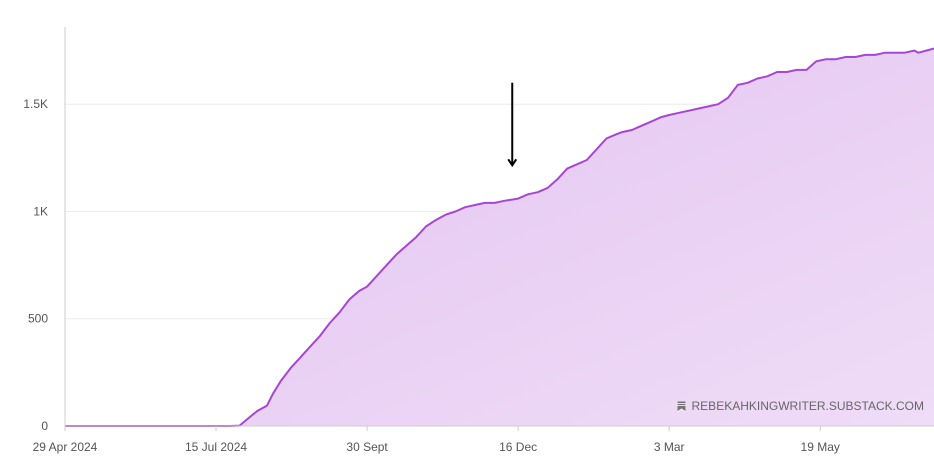 The height and width of the screenshot is (468, 934). What do you see at coordinates (681, 406) in the screenshot?
I see `bookmark-icon` at bounding box center [681, 406].